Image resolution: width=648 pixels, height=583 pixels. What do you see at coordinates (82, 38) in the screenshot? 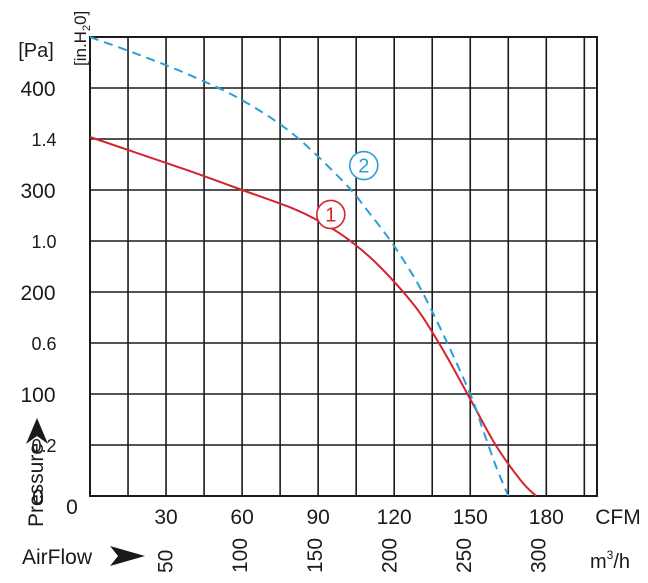
I see `y-unit-inh2o: [in.H20]` at bounding box center [82, 38].